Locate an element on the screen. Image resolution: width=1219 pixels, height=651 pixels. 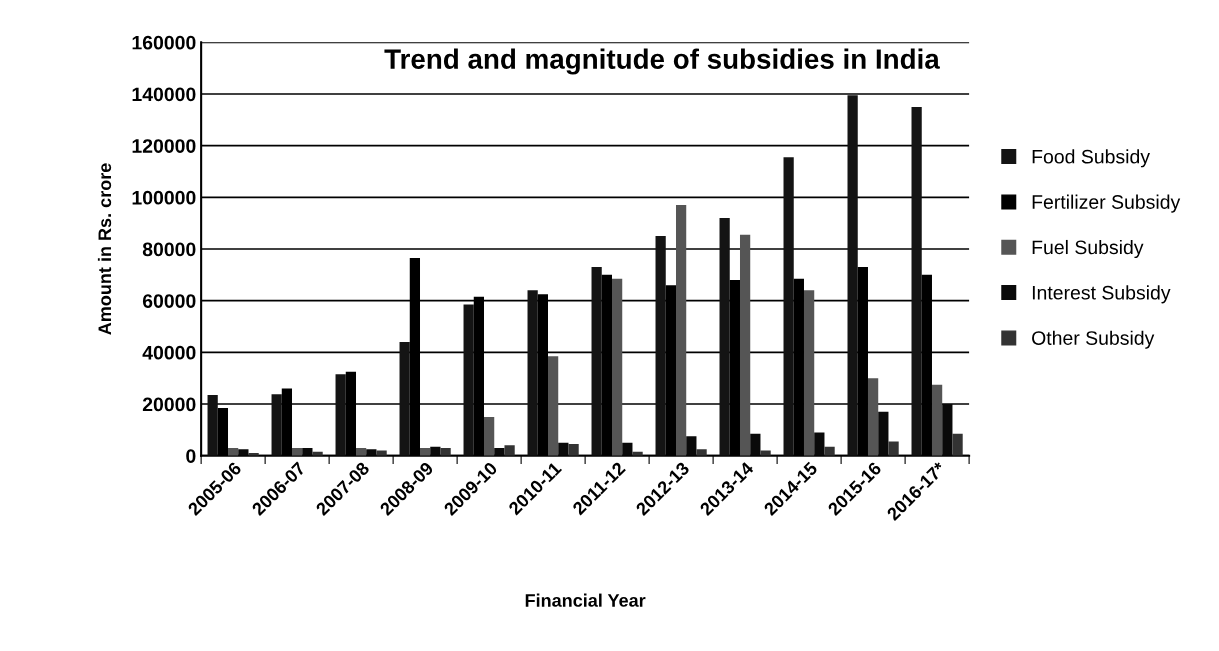
legend-label: Fertilizer Subsidy is located at coordinates (1106, 203).